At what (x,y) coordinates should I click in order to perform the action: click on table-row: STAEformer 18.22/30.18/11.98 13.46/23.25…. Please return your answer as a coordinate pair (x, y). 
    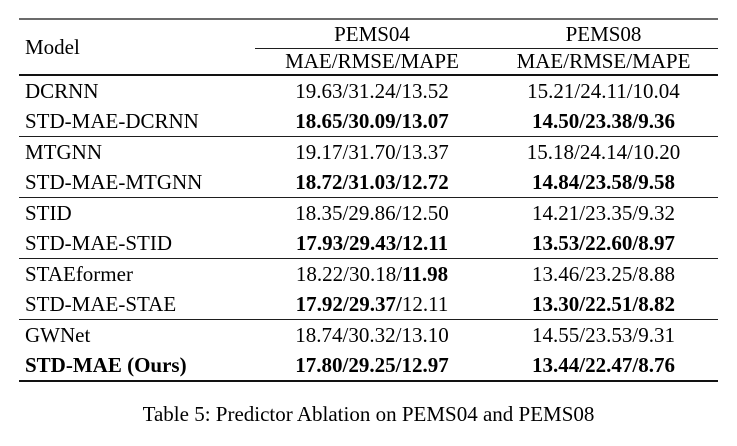
    Looking at the image, I should click on (368, 273).